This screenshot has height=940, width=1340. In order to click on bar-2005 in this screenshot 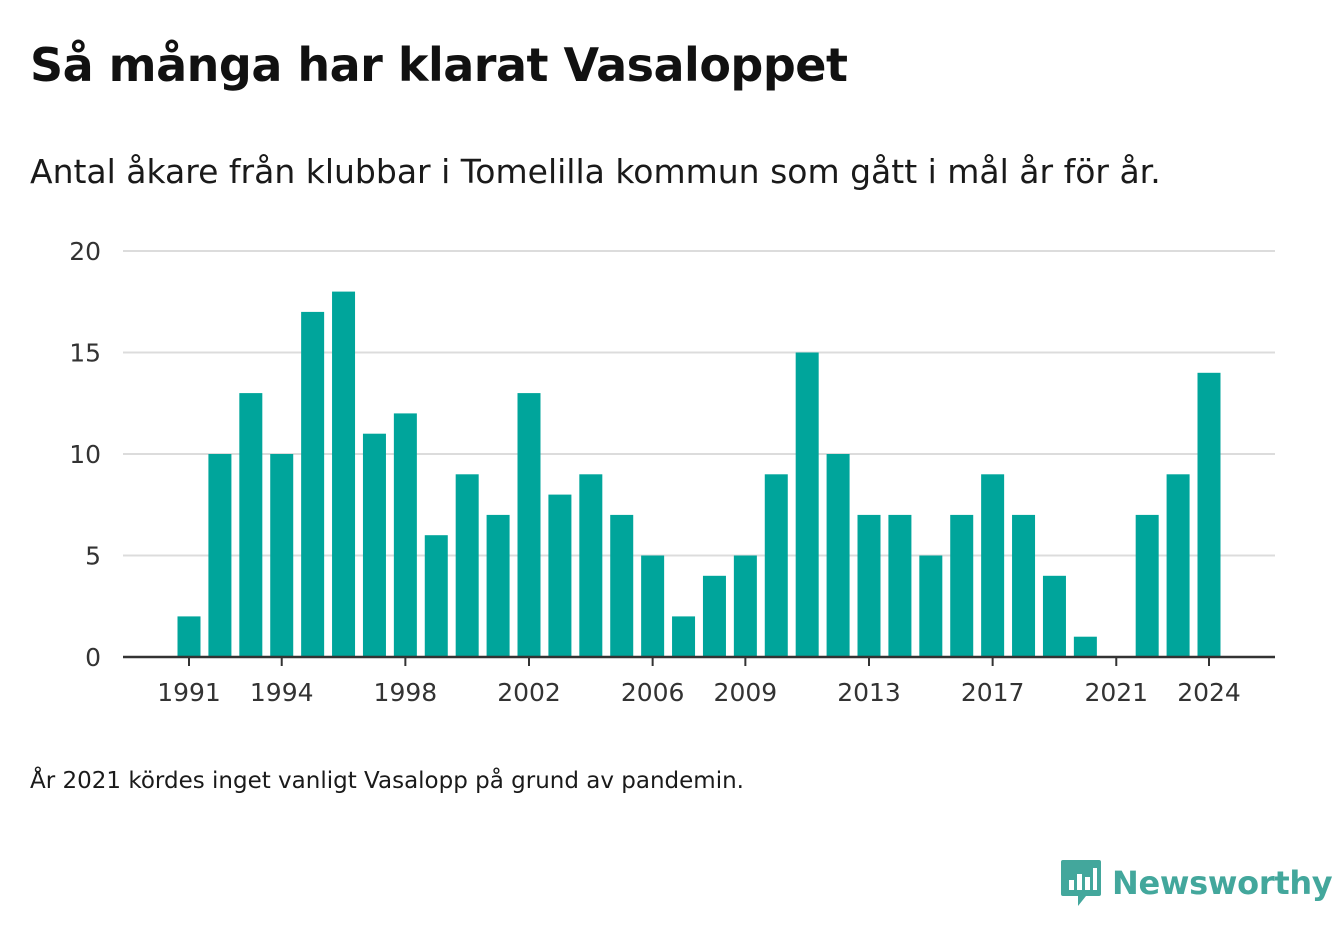, I will do `click(622, 585)`.